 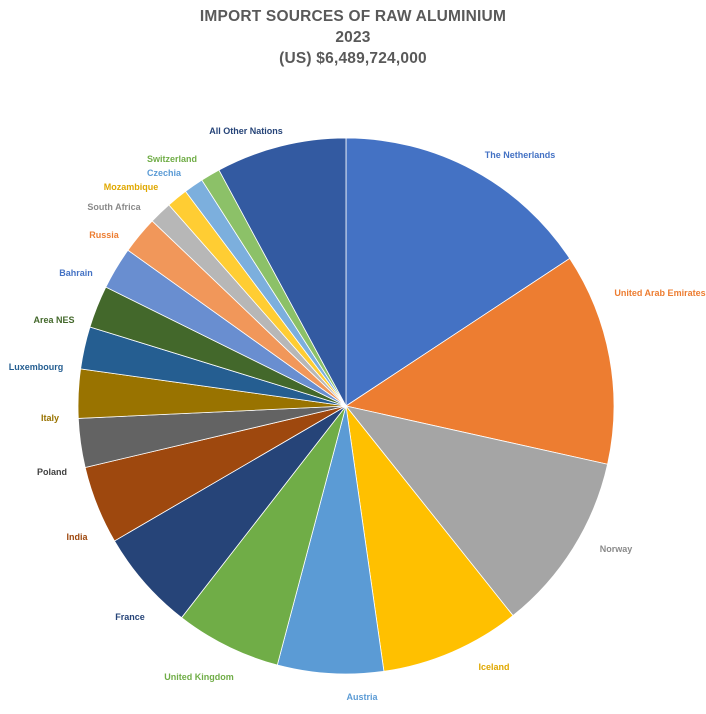 What do you see at coordinates (77, 537) in the screenshot?
I see `slice-label-india: India` at bounding box center [77, 537].